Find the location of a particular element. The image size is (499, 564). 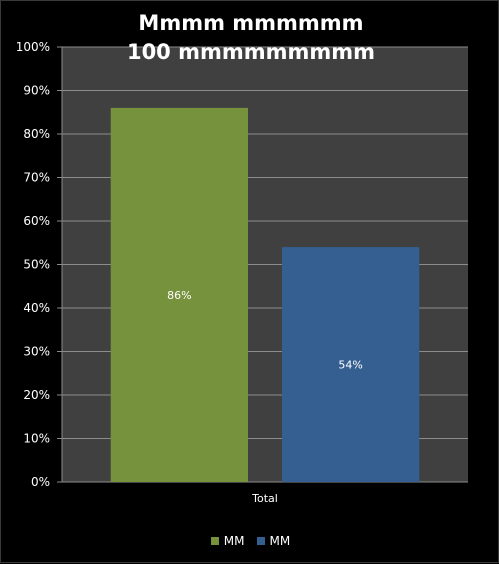

legend: MM MM is located at coordinates (250, 541).